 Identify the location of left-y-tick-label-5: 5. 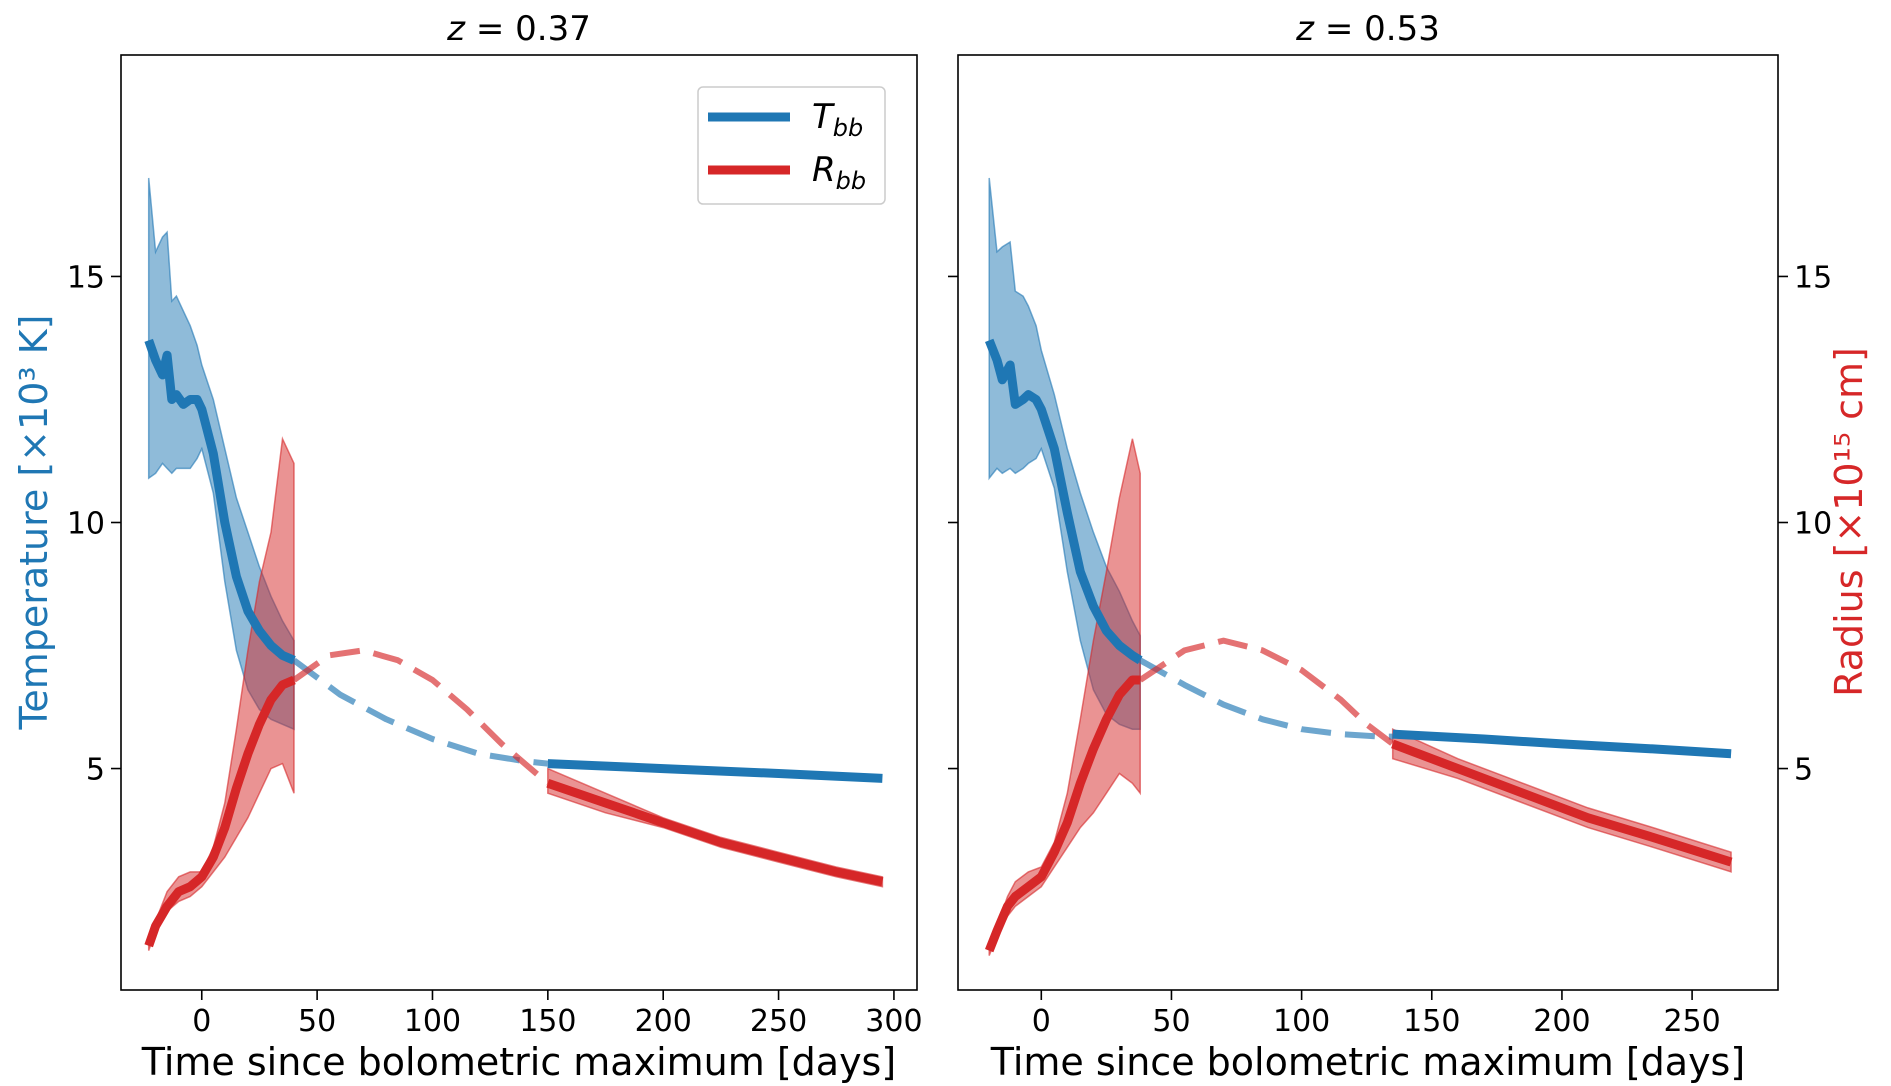
(95, 770).